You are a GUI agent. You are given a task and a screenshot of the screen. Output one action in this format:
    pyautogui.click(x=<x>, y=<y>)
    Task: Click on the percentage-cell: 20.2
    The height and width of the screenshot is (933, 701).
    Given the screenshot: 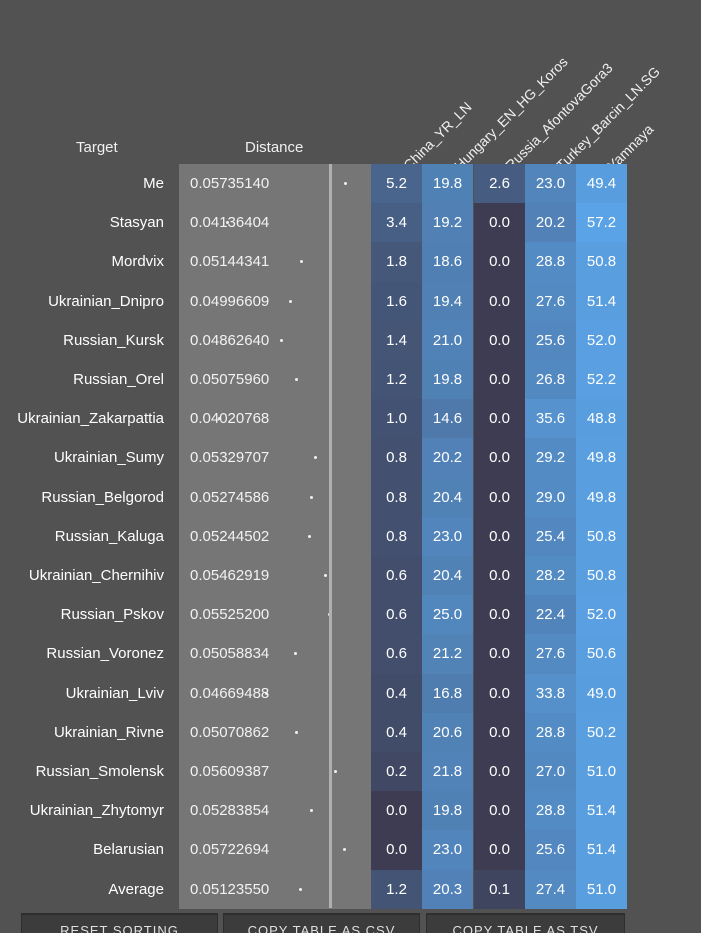 What is the action you would take?
    pyautogui.click(x=447, y=458)
    